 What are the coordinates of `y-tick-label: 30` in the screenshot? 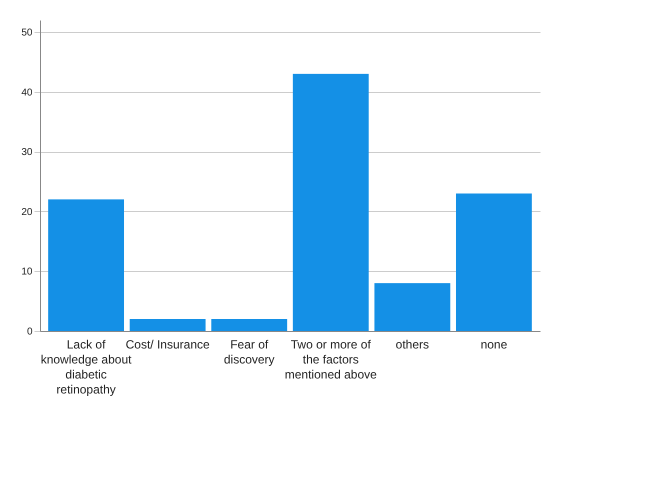 It's located at (27, 152).